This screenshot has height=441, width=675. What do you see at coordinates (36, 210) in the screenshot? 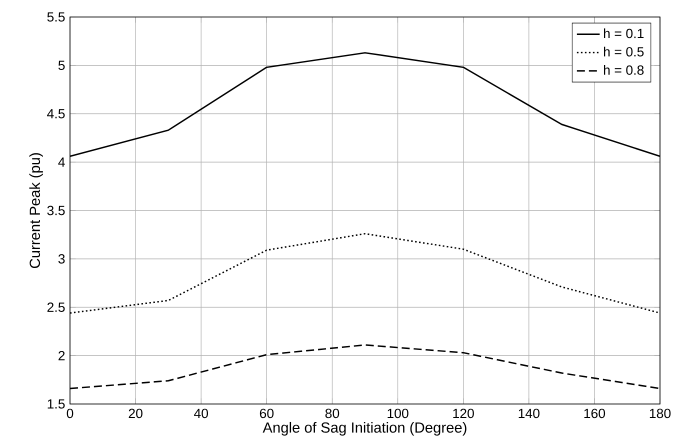
I see `y-axis-title: Current Peak (pu)` at bounding box center [36, 210].